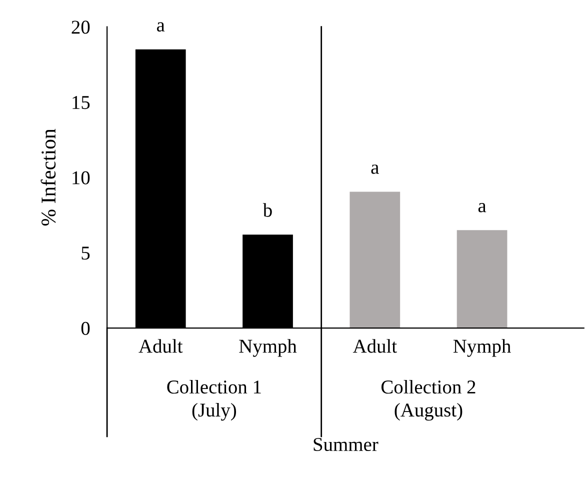 The width and height of the screenshot is (585, 497). I want to click on y-tick-label: 0, so click(85, 328).